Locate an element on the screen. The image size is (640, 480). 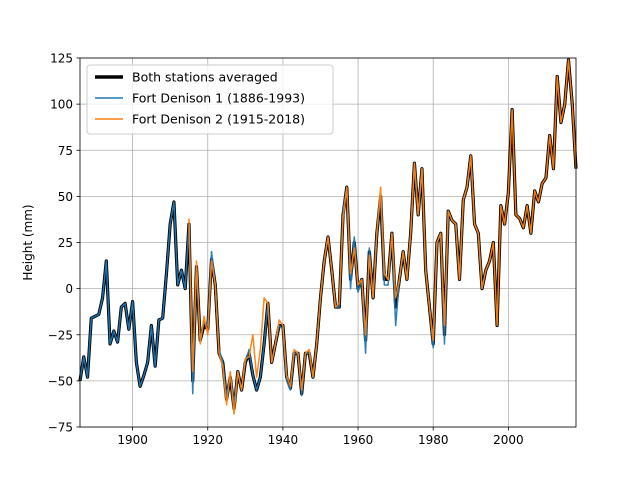
x-tick-label: 1920 is located at coordinates (207, 440).